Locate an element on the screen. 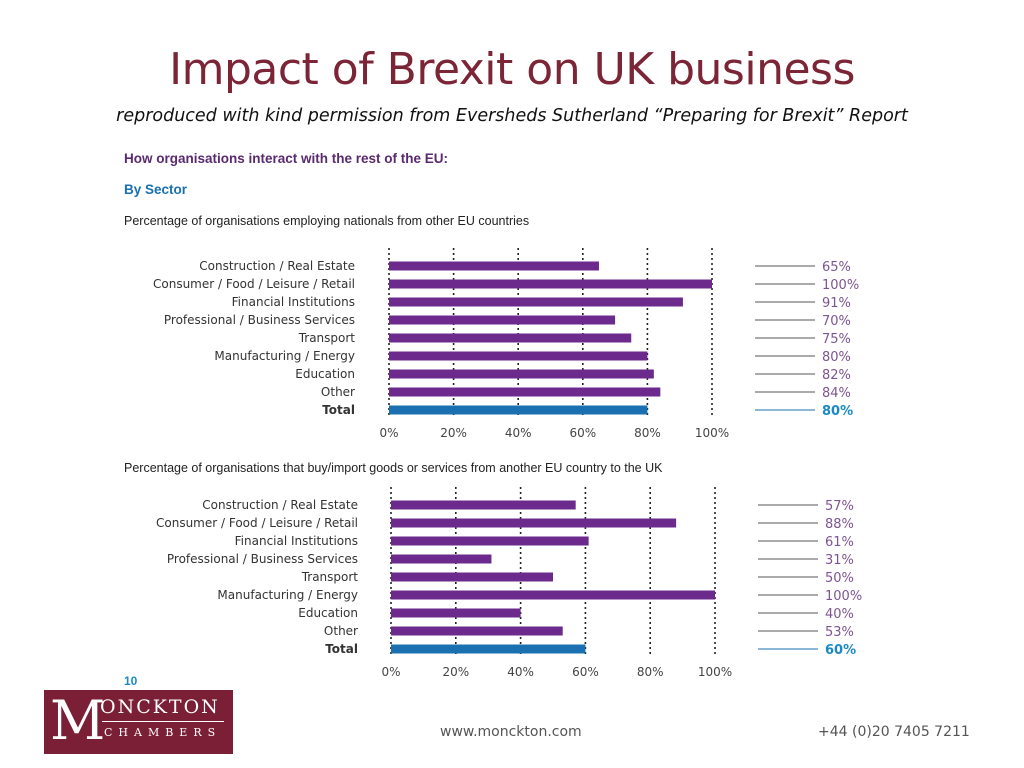 Image resolution: width=1024 pixels, height=768 pixels. chart1-category-label: Other is located at coordinates (338, 392).